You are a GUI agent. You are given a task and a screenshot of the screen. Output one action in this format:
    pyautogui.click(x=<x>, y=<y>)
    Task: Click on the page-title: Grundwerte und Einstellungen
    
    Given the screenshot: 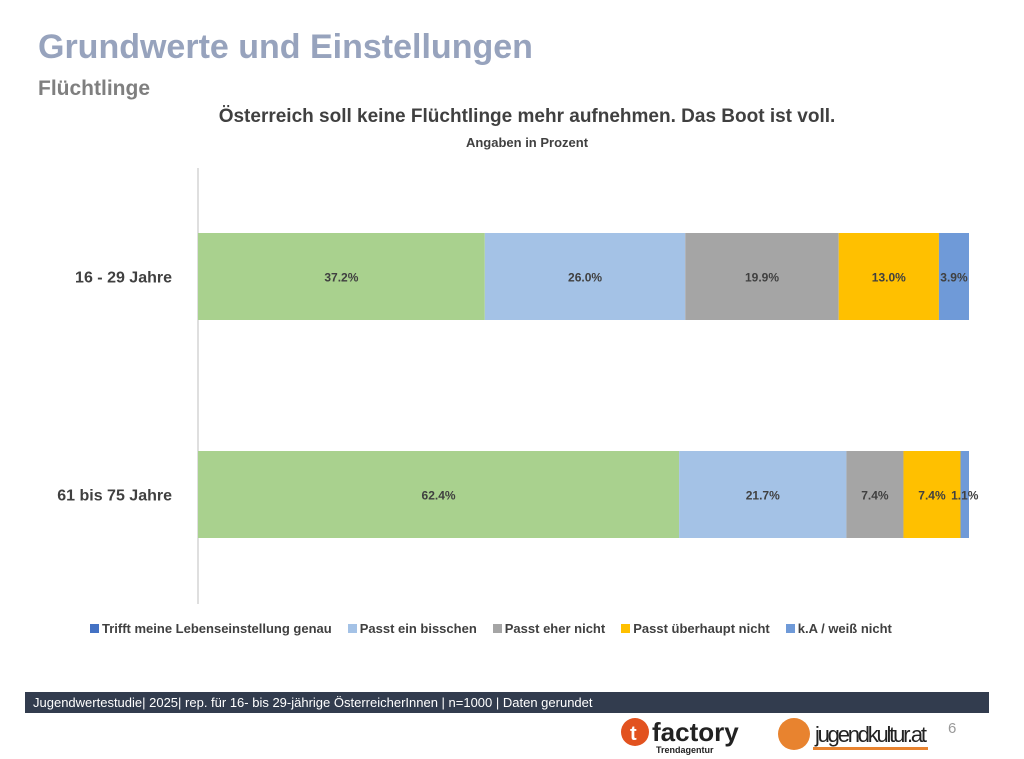 What is the action you would take?
    pyautogui.click(x=285, y=47)
    